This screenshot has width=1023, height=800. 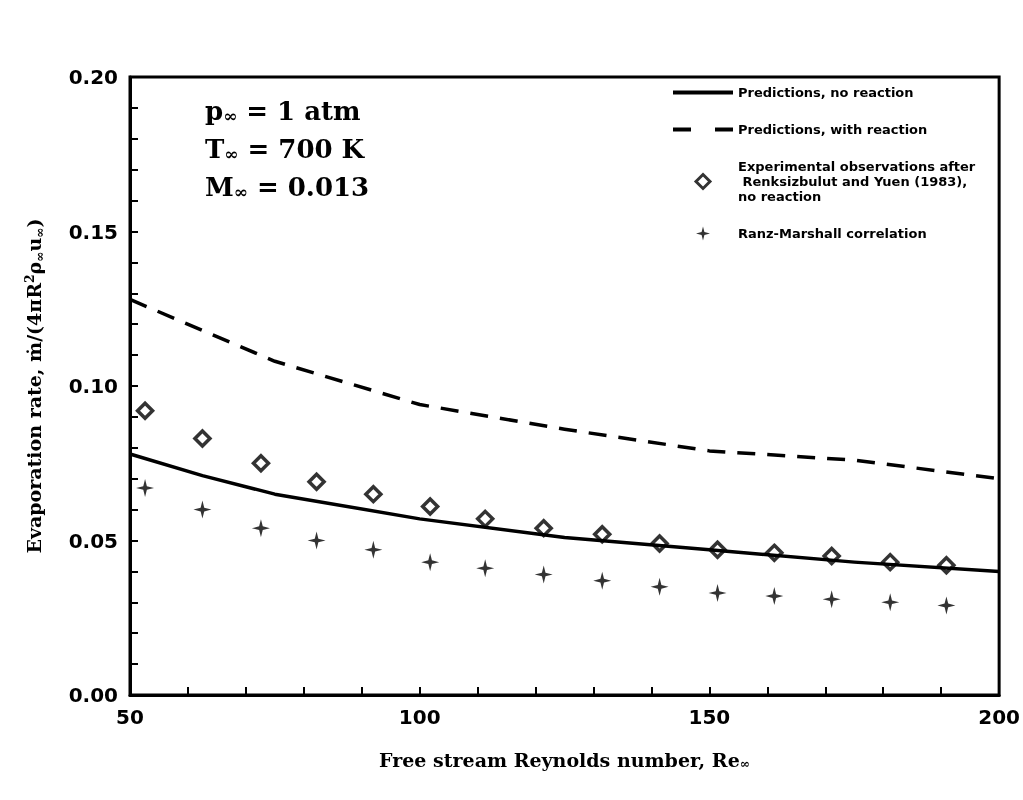 I want to click on y-tick-label: 0.20, so click(x=93, y=77).